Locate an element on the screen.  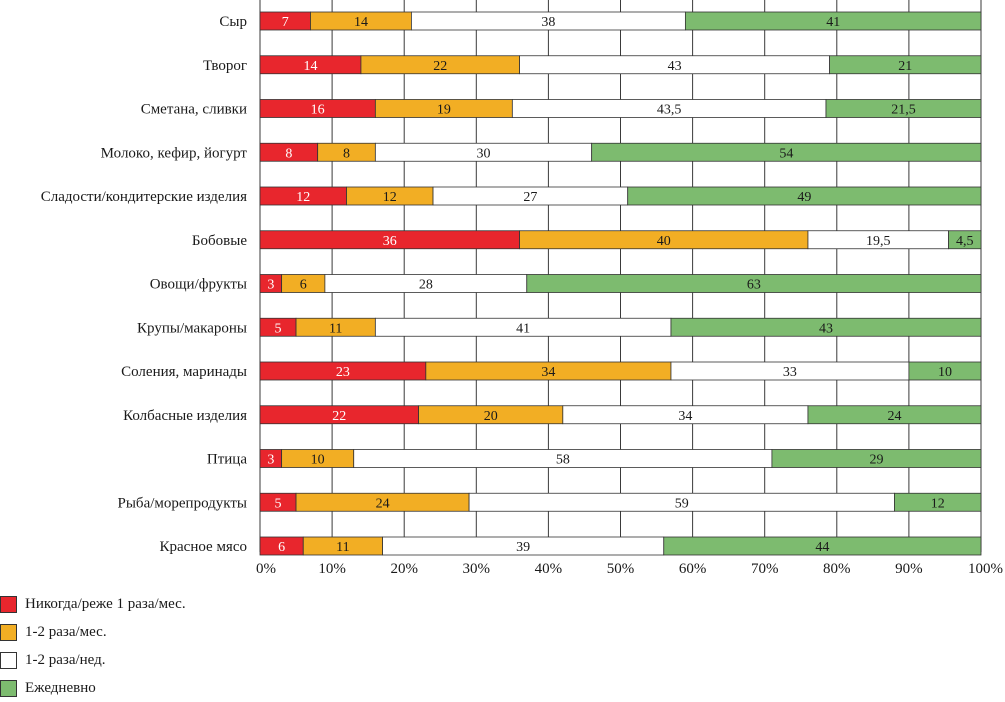
legend-item: 1-2 раза/нед. is located at coordinates (93, 660).